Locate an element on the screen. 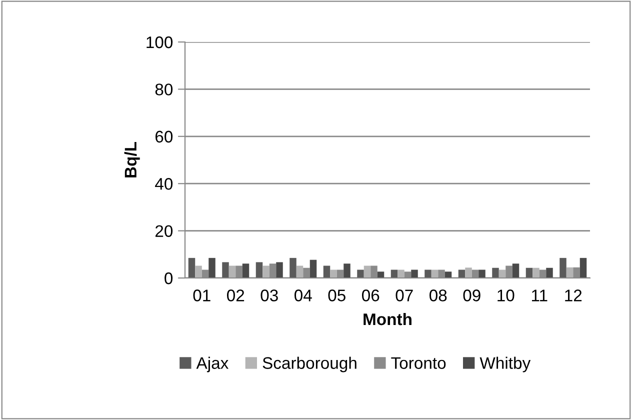  x-tick-label: 02 is located at coordinates (235, 296).